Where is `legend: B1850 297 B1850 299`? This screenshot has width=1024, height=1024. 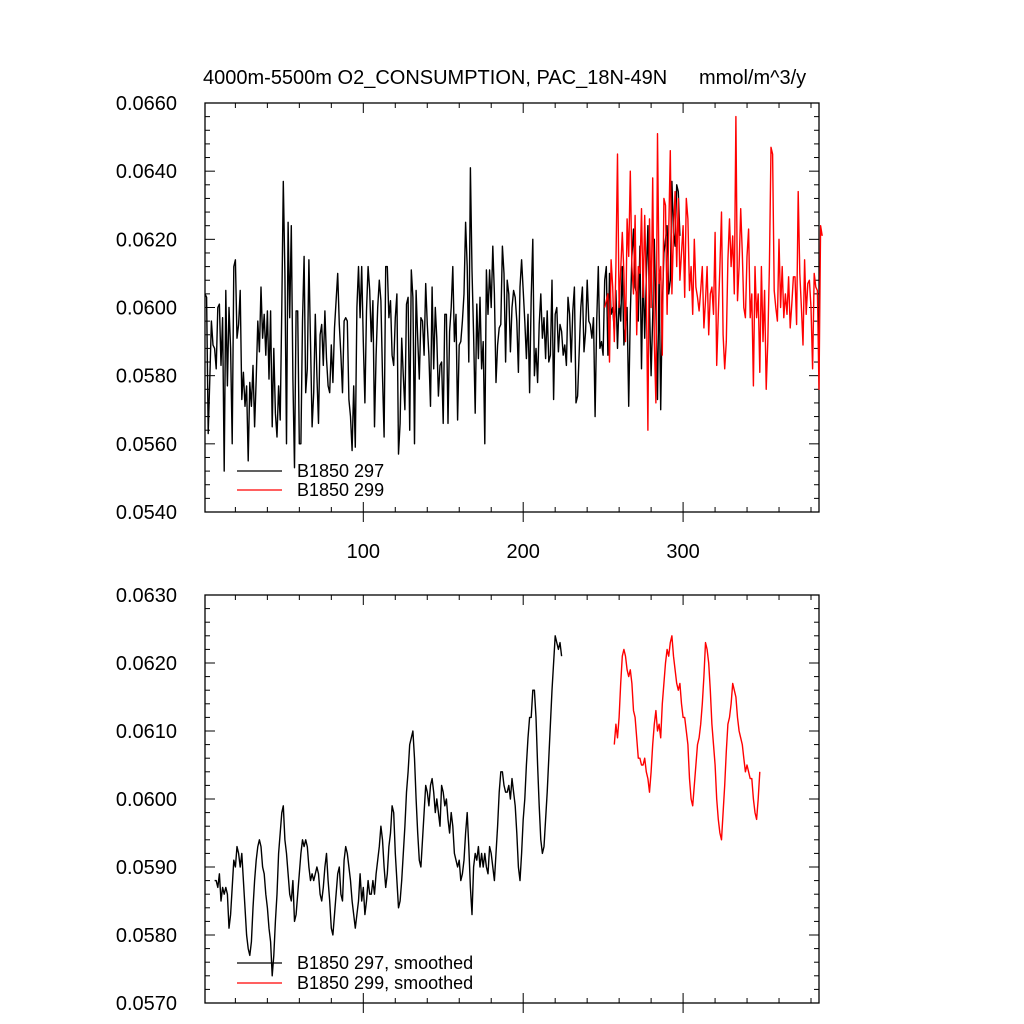
legend: B1850 297 B1850 299 is located at coordinates (310, 480).